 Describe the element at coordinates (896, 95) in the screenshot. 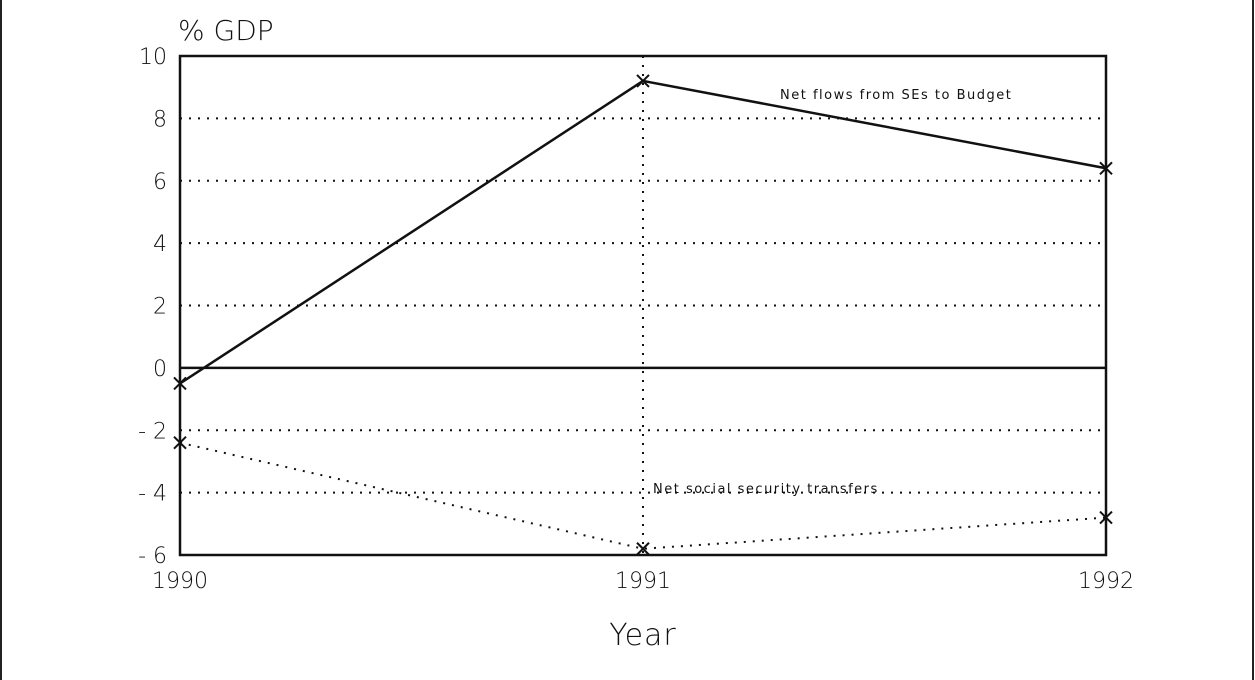

I see `series-label-net-flows: Net flows from SEs to Budget` at that location.